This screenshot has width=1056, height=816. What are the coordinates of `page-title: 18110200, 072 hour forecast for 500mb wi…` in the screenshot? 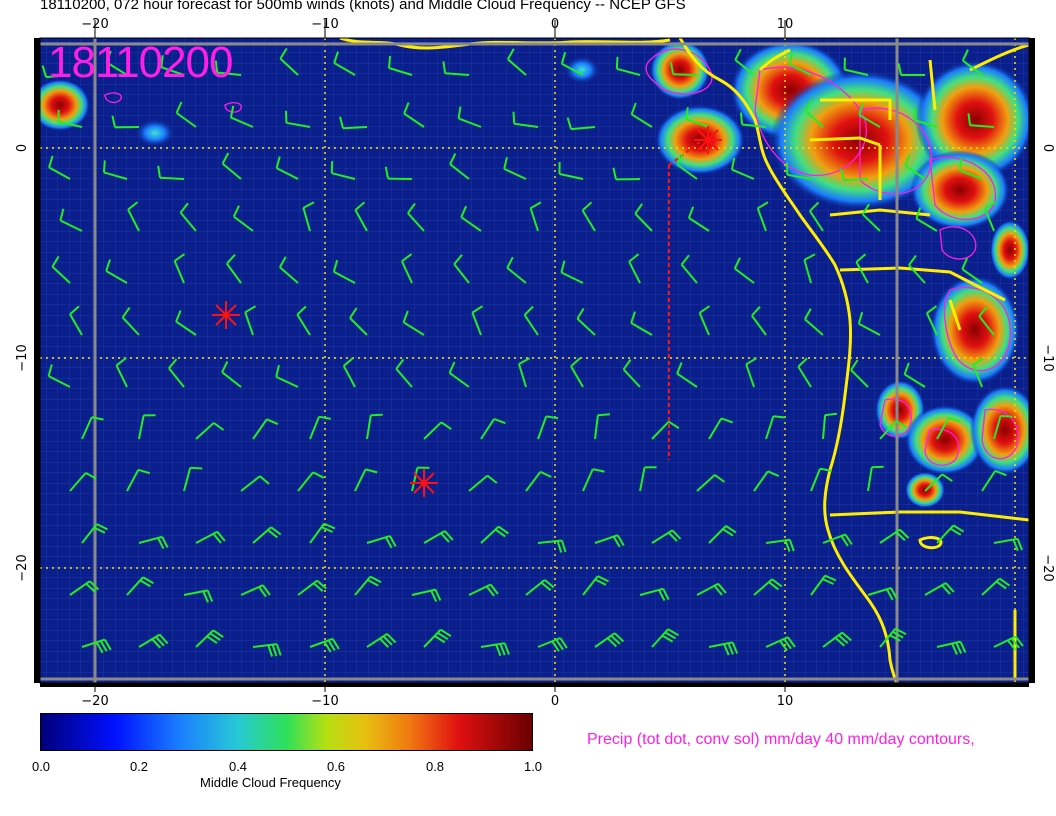 It's located at (363, 6).